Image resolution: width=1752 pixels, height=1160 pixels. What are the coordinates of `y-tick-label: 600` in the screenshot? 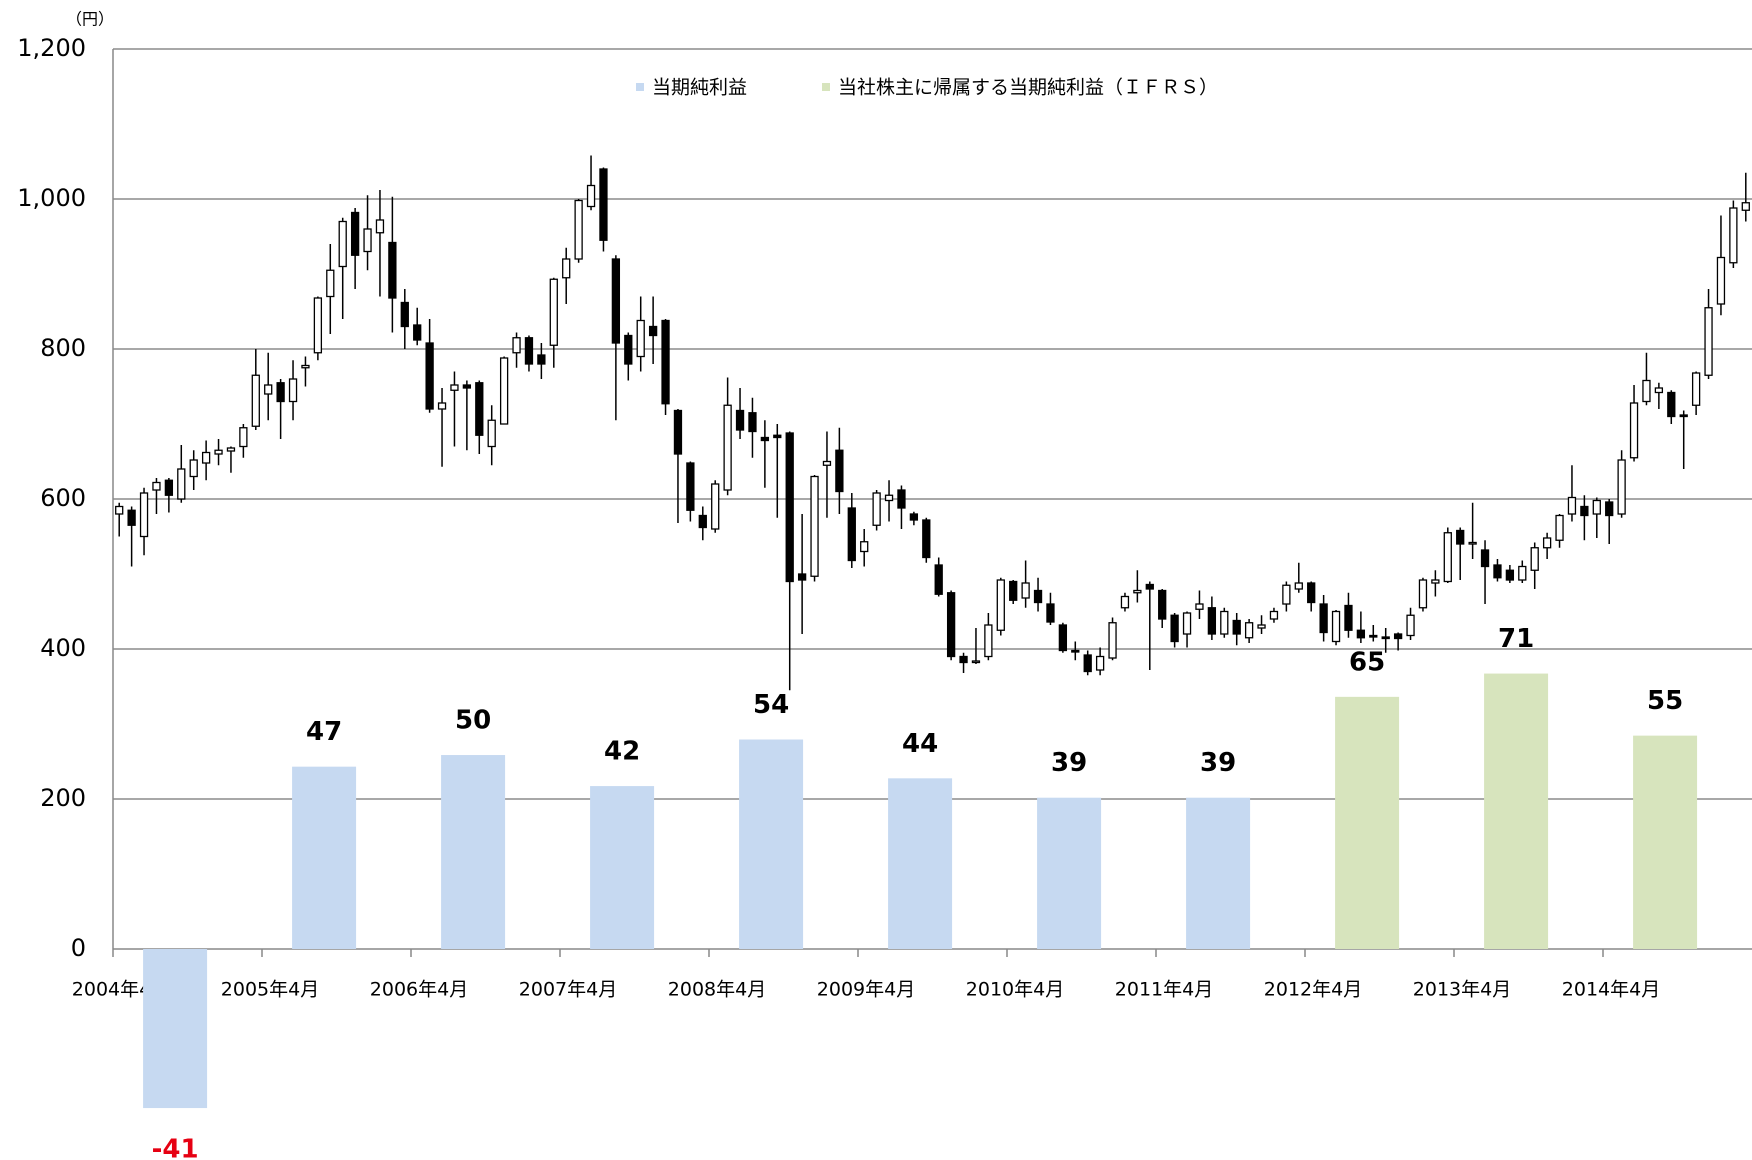 It's located at (63, 498).